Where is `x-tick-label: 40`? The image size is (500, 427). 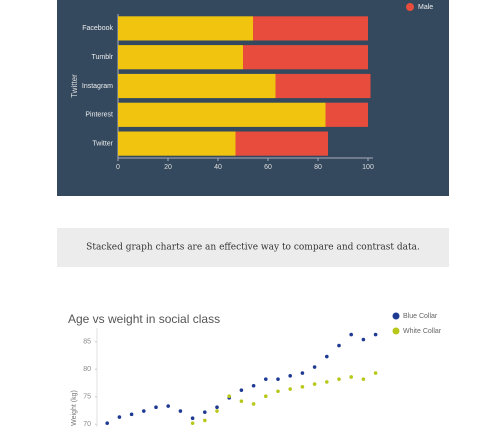 x-tick-label: 40 is located at coordinates (218, 167).